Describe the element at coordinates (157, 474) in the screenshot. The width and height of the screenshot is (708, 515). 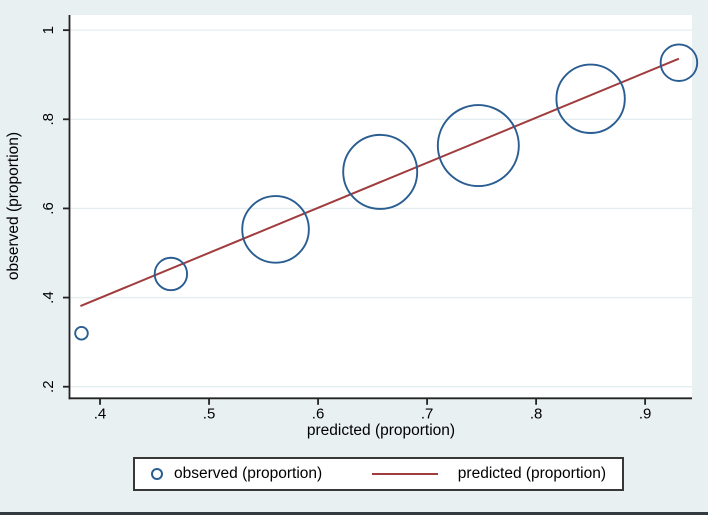
I see `legend-circle-marker` at that location.